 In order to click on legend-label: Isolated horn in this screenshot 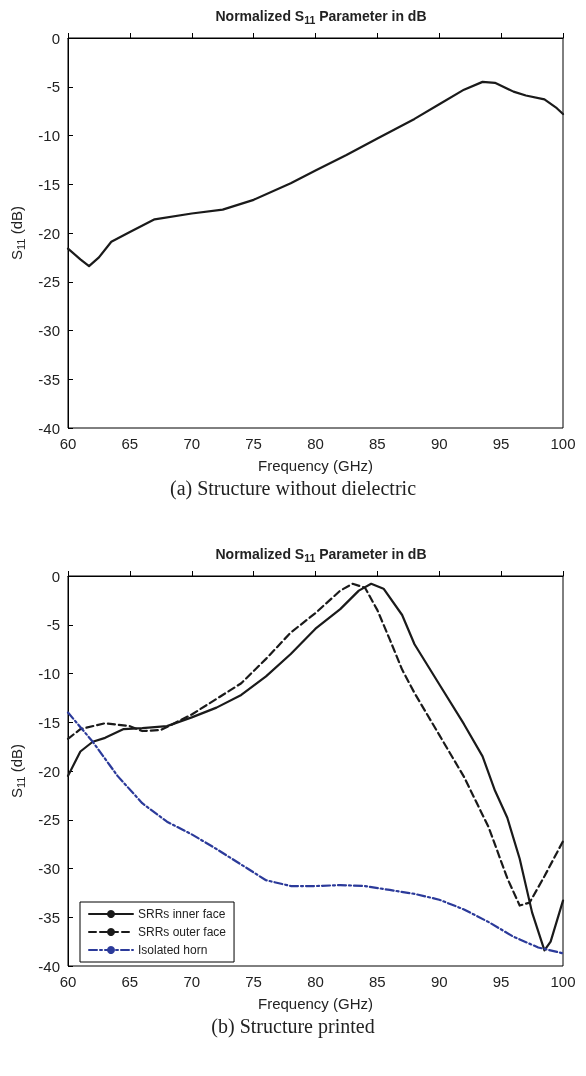, I will do `click(173, 950)`.